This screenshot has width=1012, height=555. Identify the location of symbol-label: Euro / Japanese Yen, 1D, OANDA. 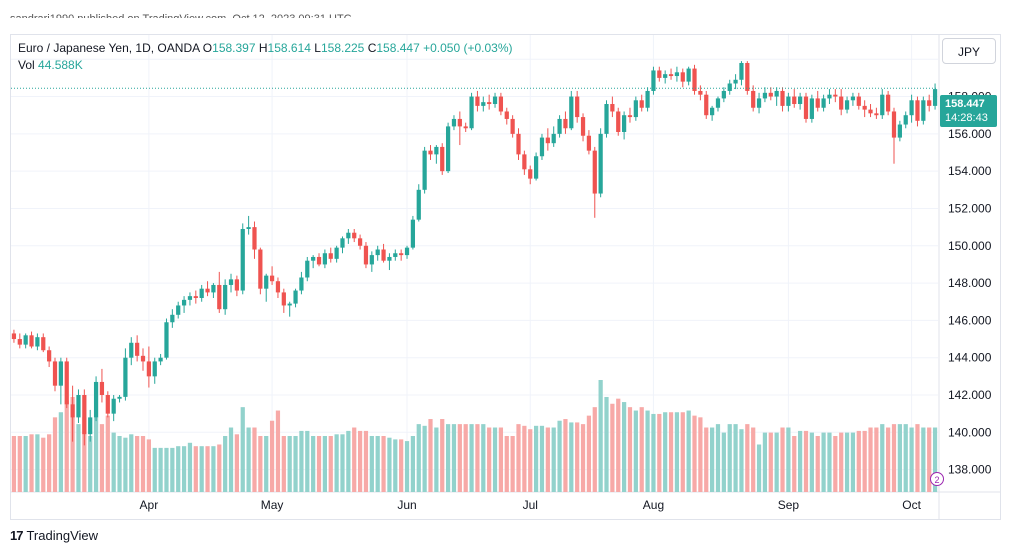
(109, 48).